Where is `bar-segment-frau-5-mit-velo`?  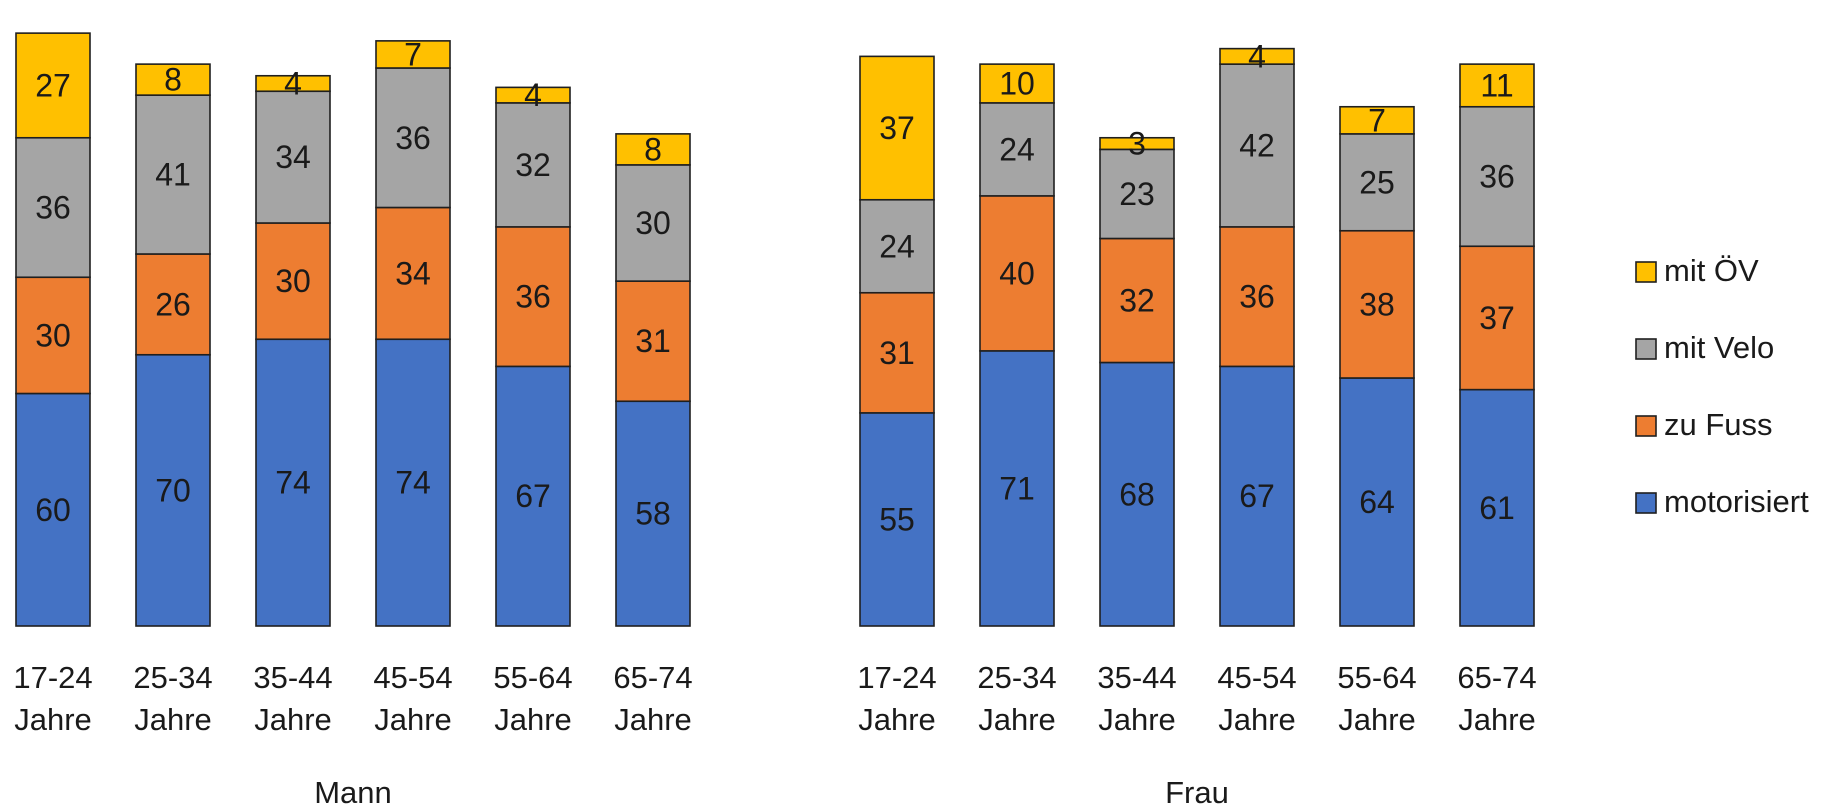 bar-segment-frau-5-mit-velo is located at coordinates (1377, 182).